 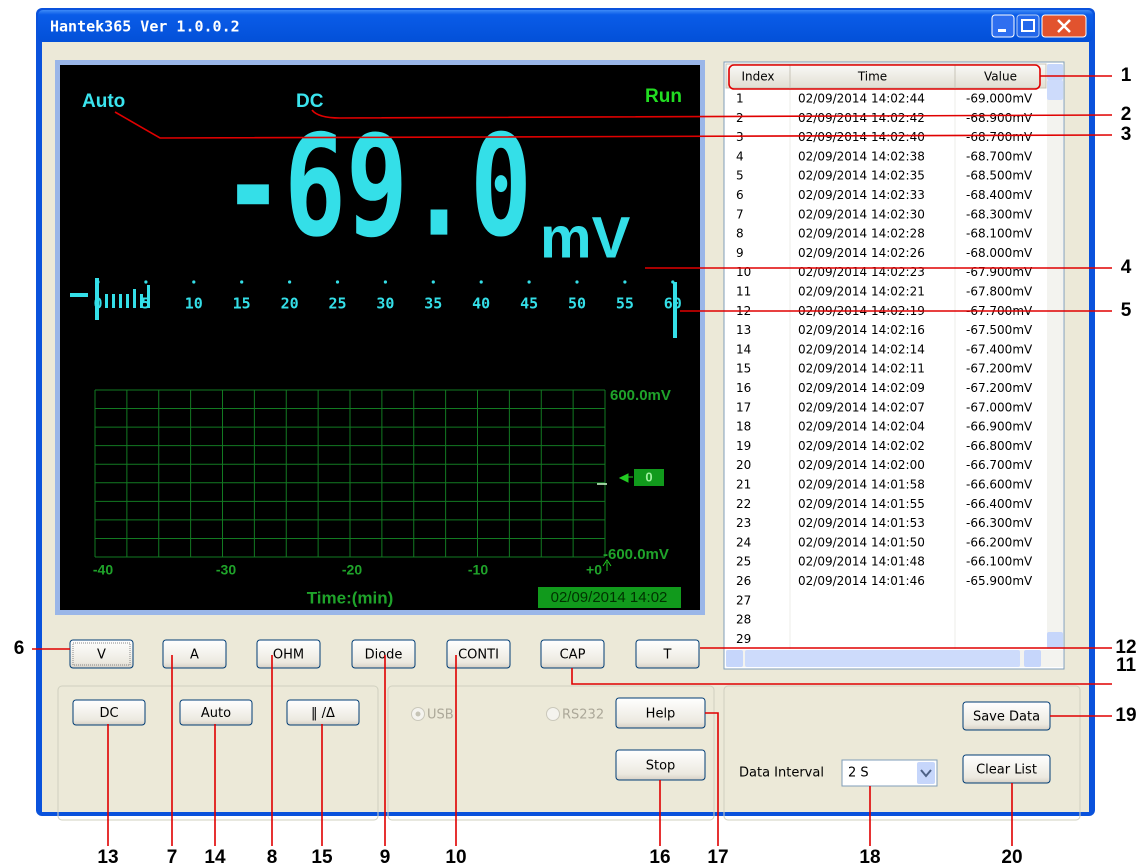 I want to click on table-cell: -66.200mV, so click(x=999, y=542).